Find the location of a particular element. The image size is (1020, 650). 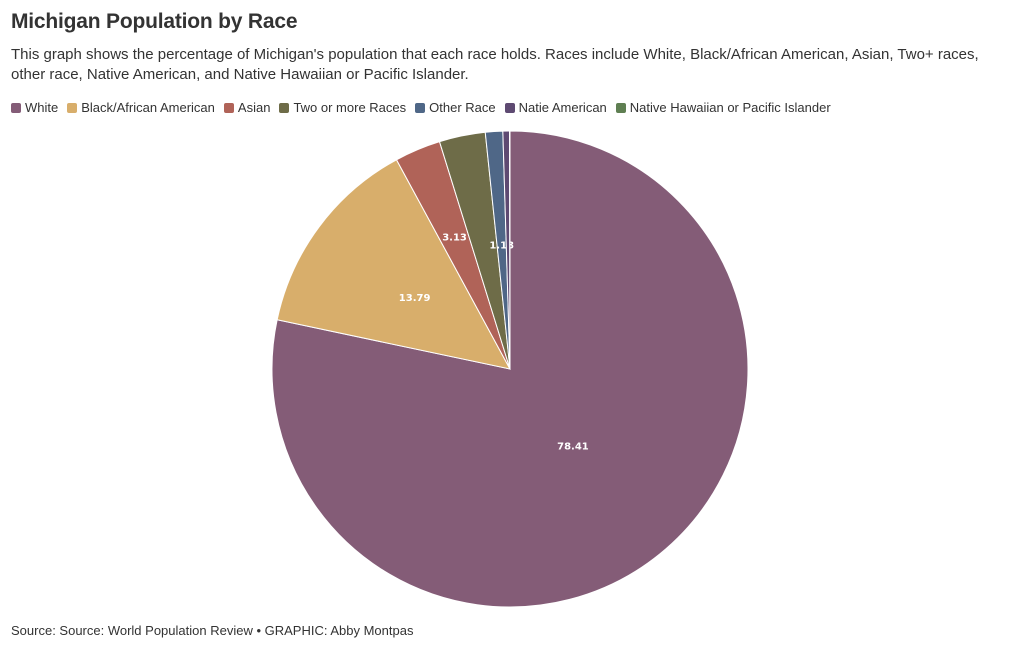

legend-item-black-african-american: Black/African American is located at coordinates (141, 107).